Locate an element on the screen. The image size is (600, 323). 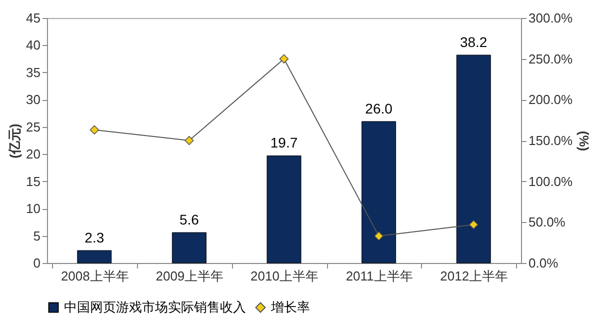
y-axis-title: (亿元) is located at coordinates (14, 141).